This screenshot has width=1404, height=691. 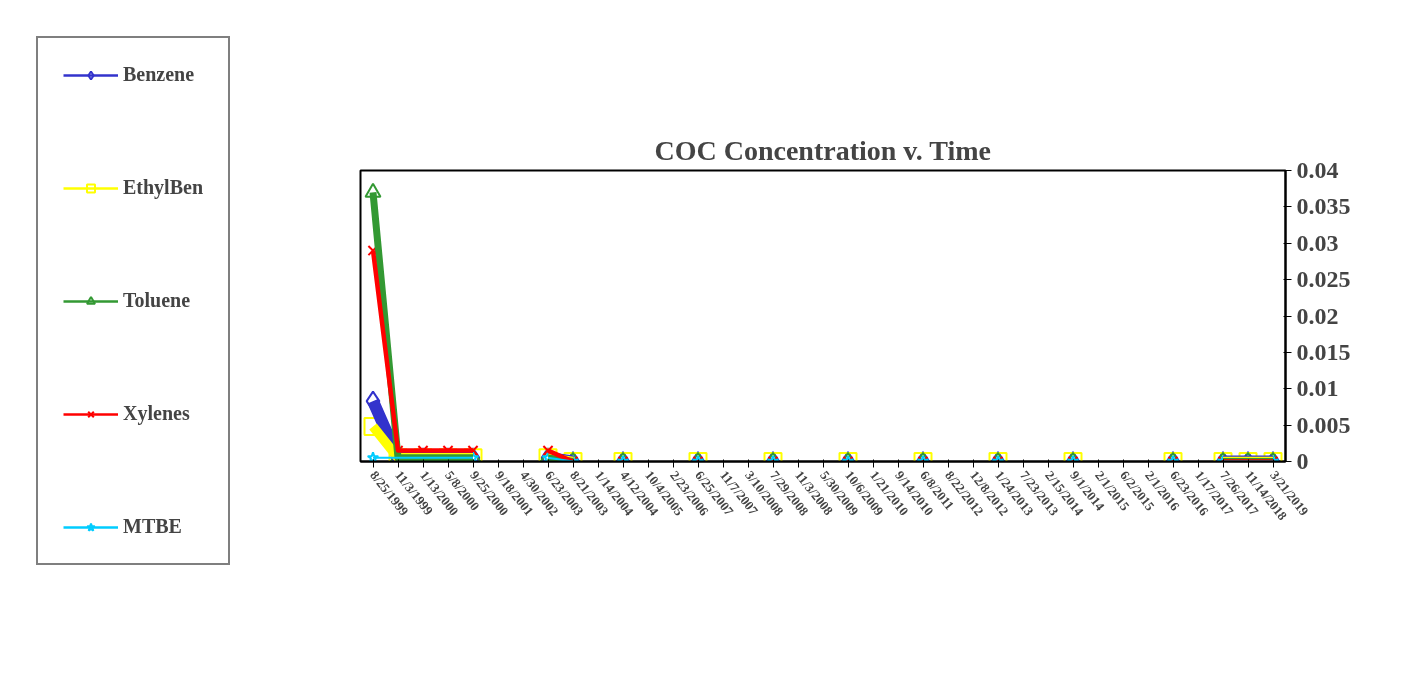 I want to click on y-tick-label: 0.005, so click(x=1323, y=424).